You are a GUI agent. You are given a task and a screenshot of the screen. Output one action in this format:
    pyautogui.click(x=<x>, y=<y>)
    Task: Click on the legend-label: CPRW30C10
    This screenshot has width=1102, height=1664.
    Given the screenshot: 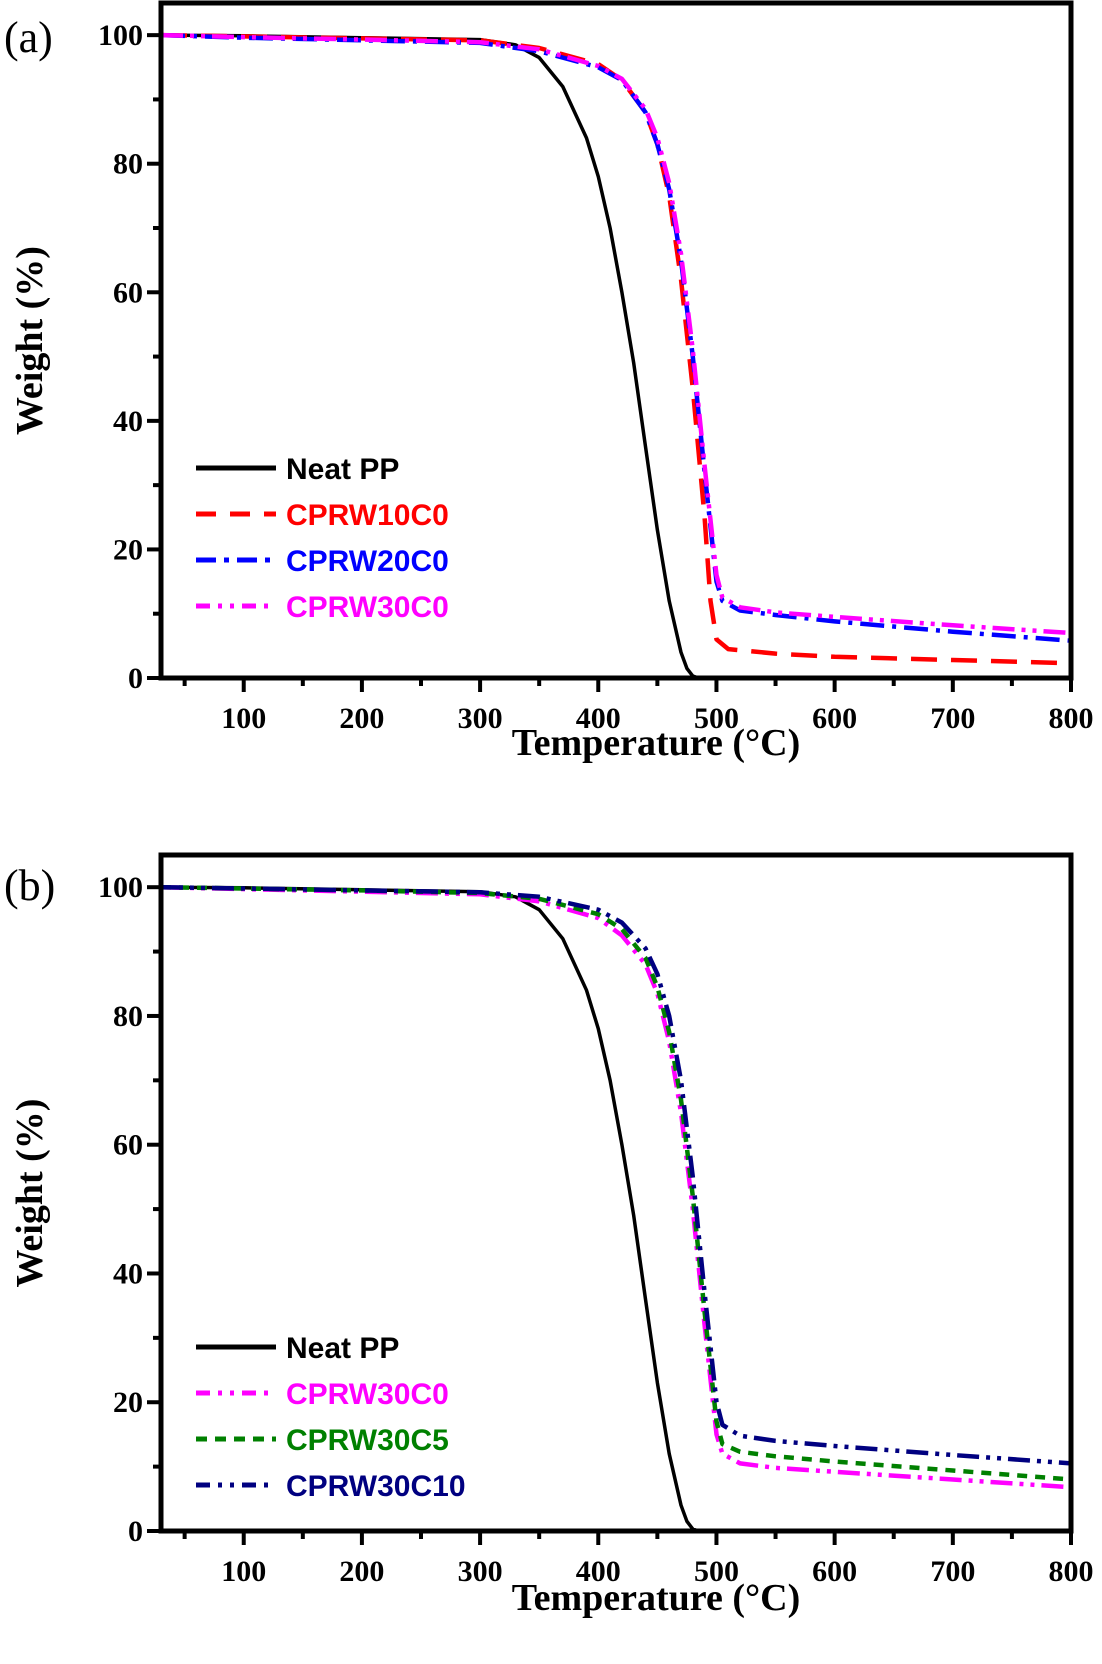 What is the action you would take?
    pyautogui.click(x=376, y=1486)
    